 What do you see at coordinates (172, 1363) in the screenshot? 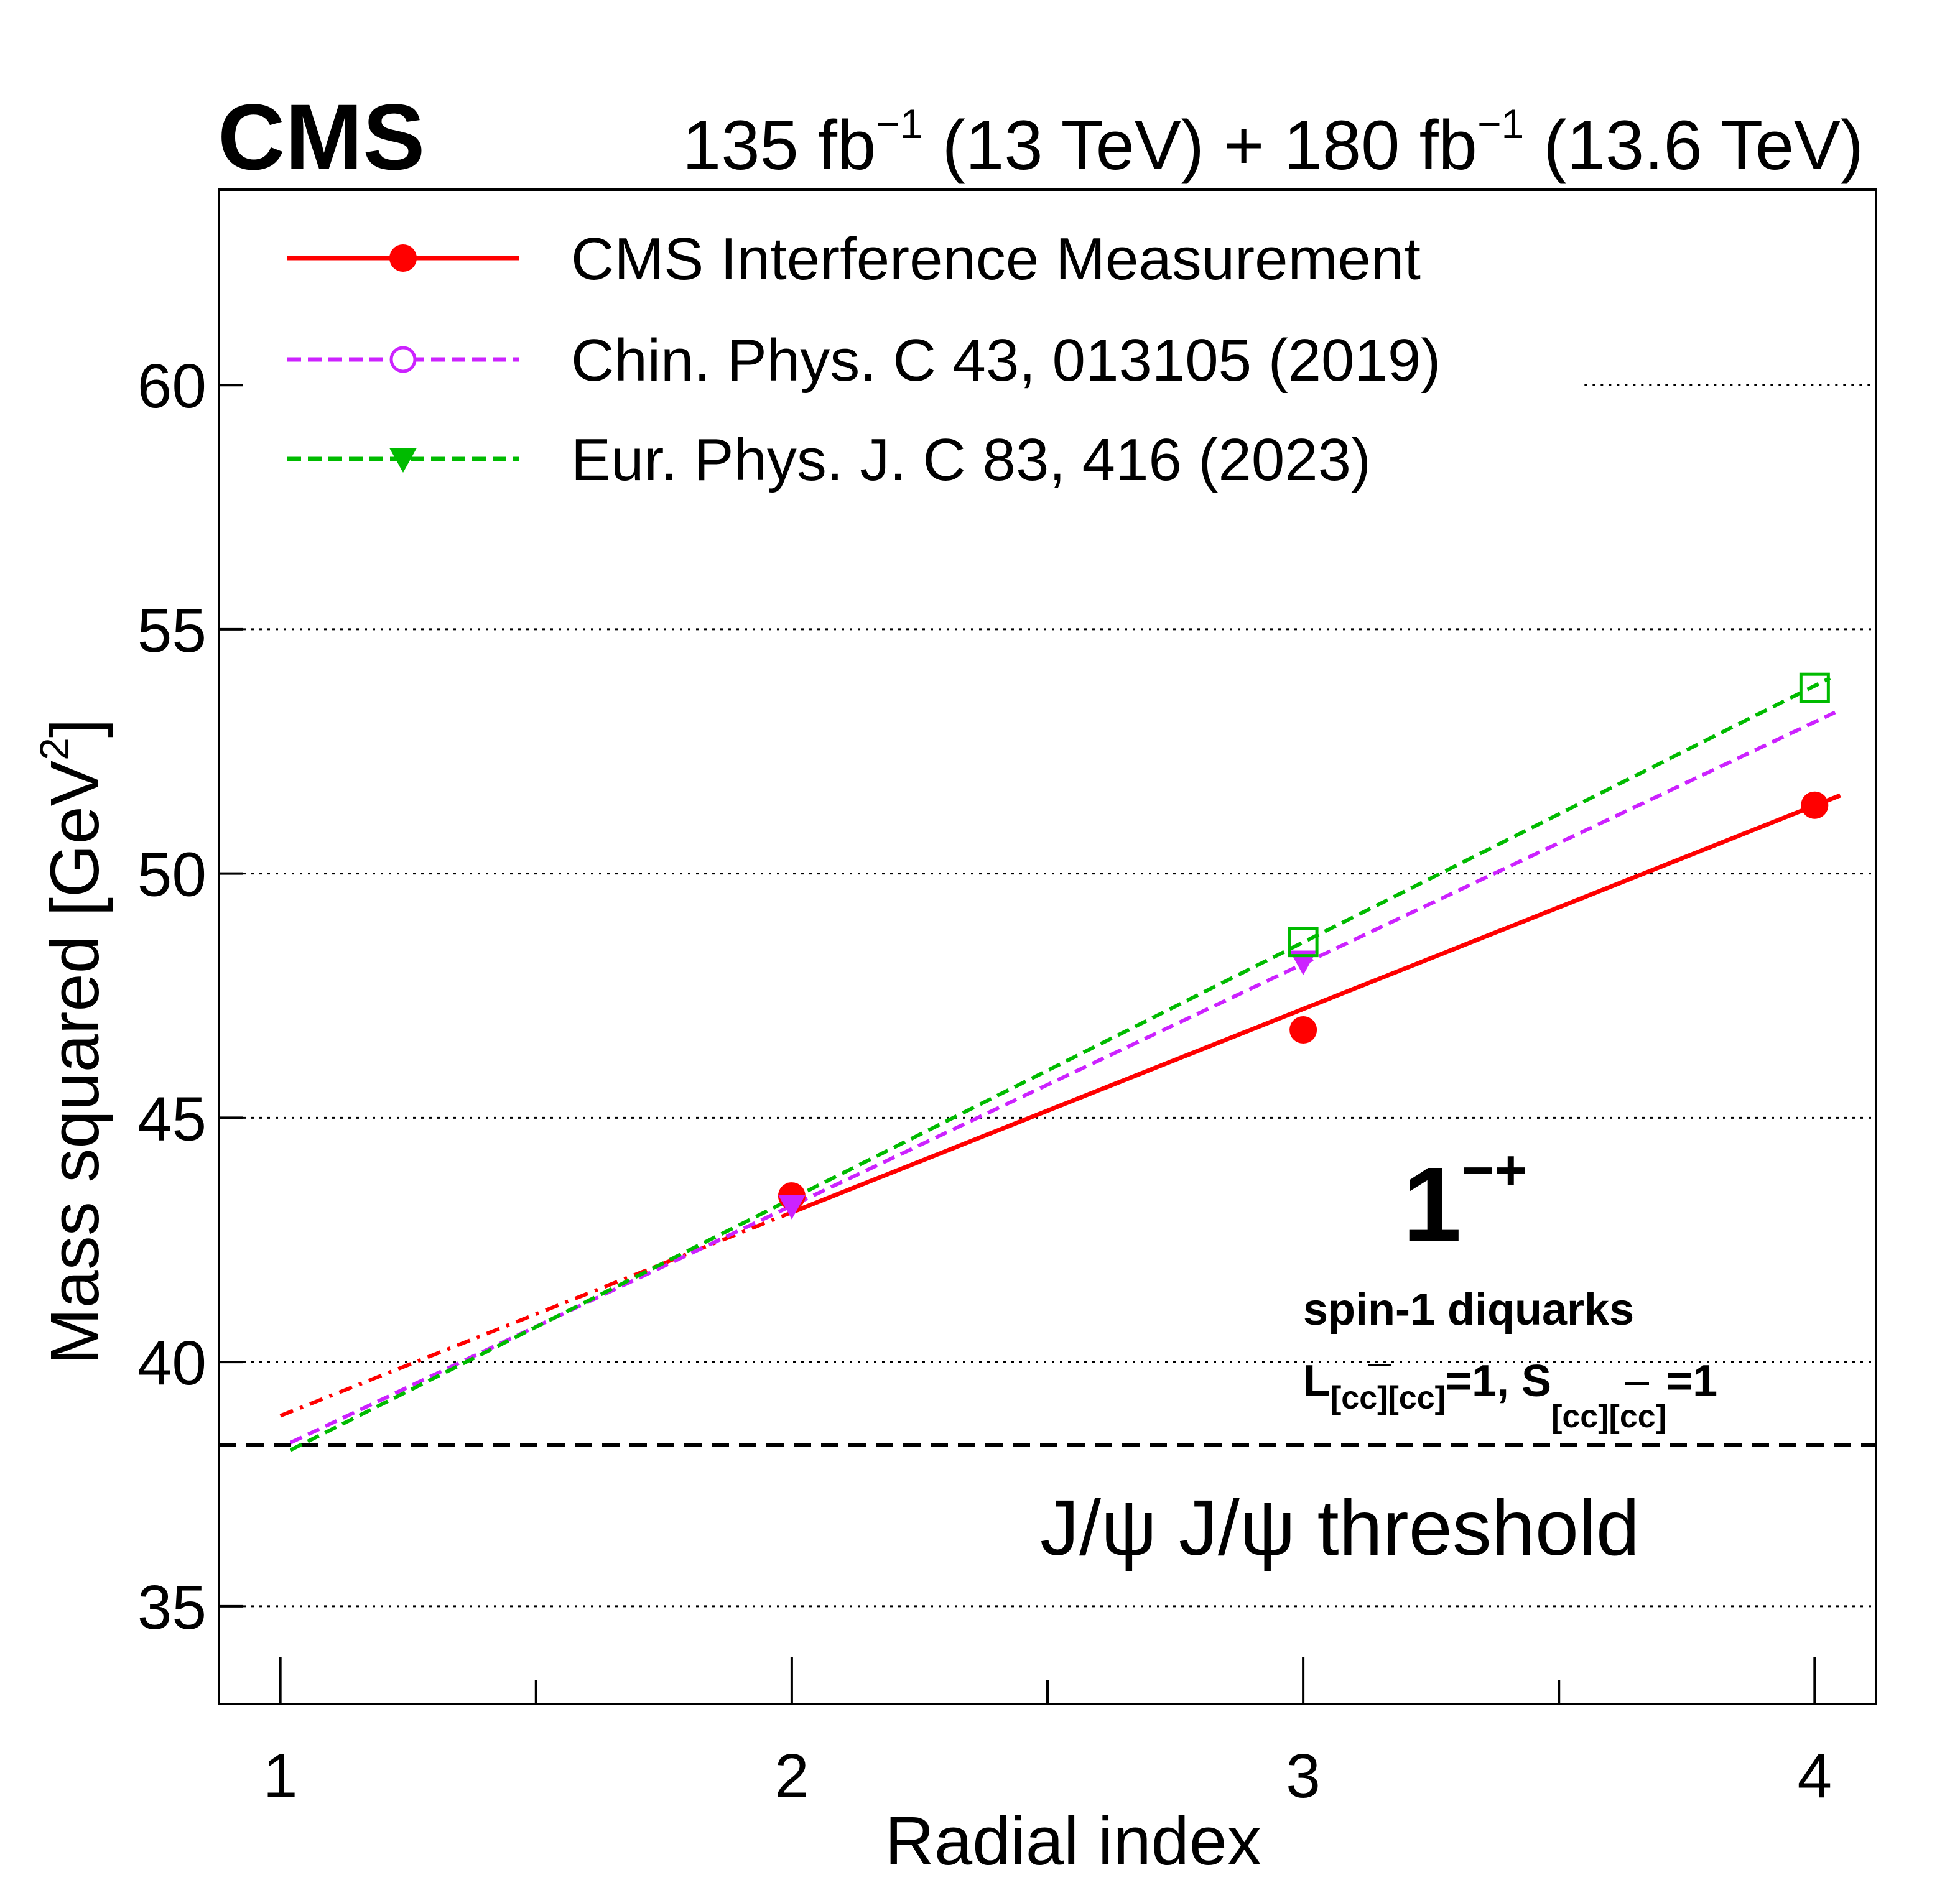
I see `y-tick-label-40: 40` at bounding box center [172, 1363].